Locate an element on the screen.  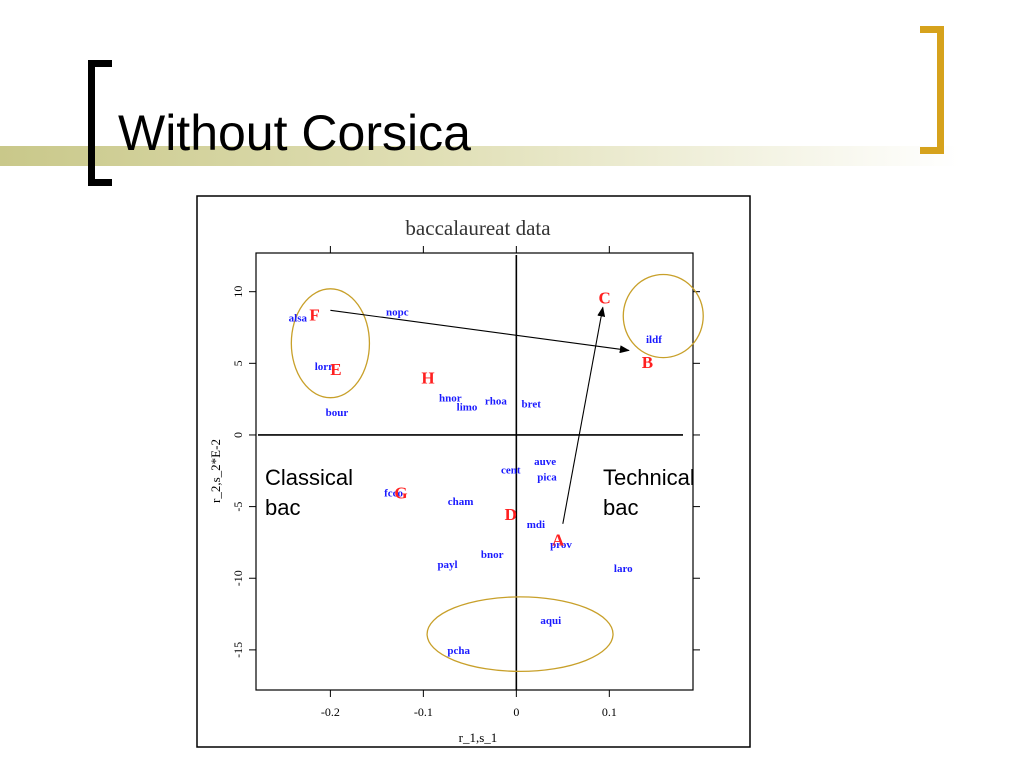
y-tick-label: 0 is located at coordinates (238, 435).